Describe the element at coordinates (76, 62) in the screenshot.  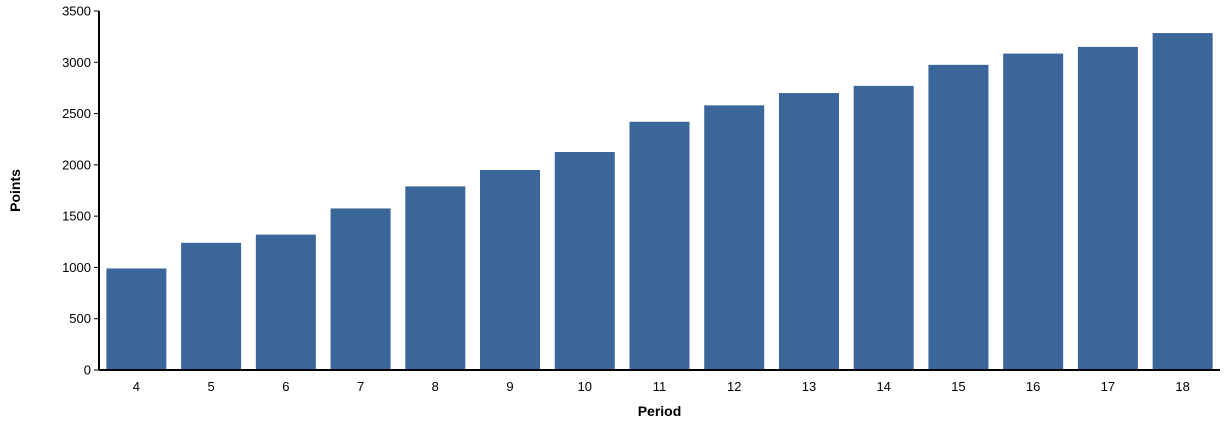
I see `y-tick-label: 3000` at that location.